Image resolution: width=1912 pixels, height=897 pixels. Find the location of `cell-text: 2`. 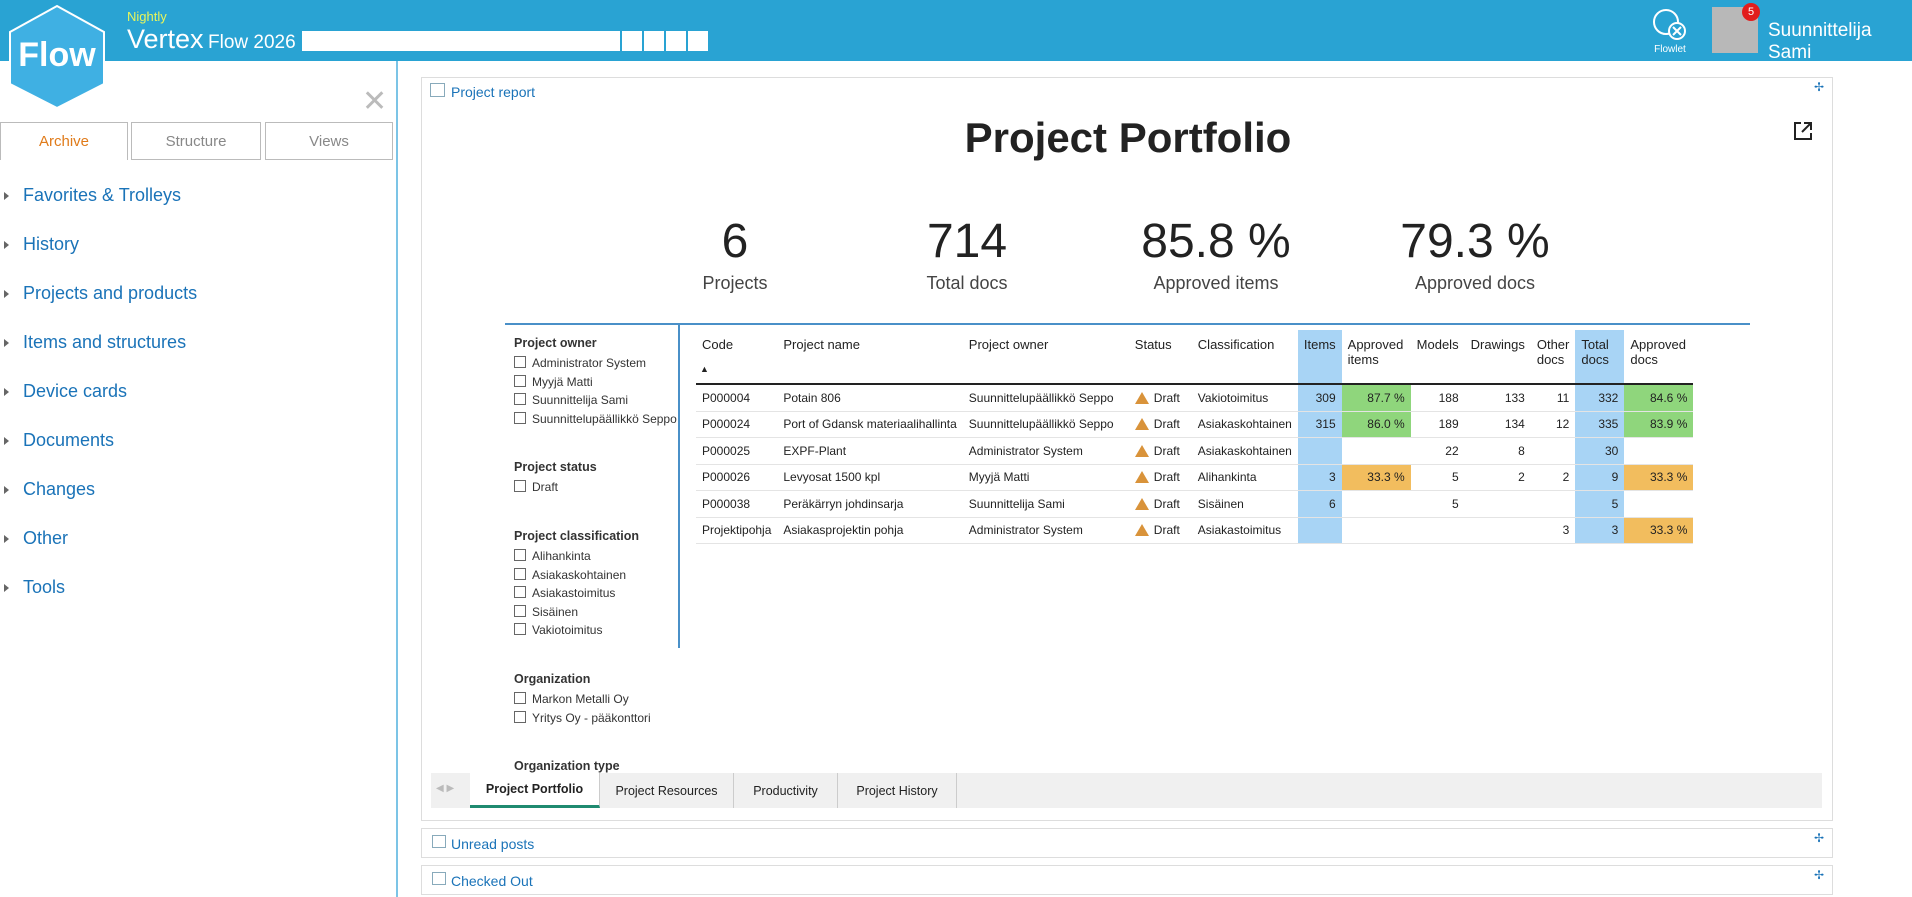

cell-text: 2 is located at coordinates (1521, 477).